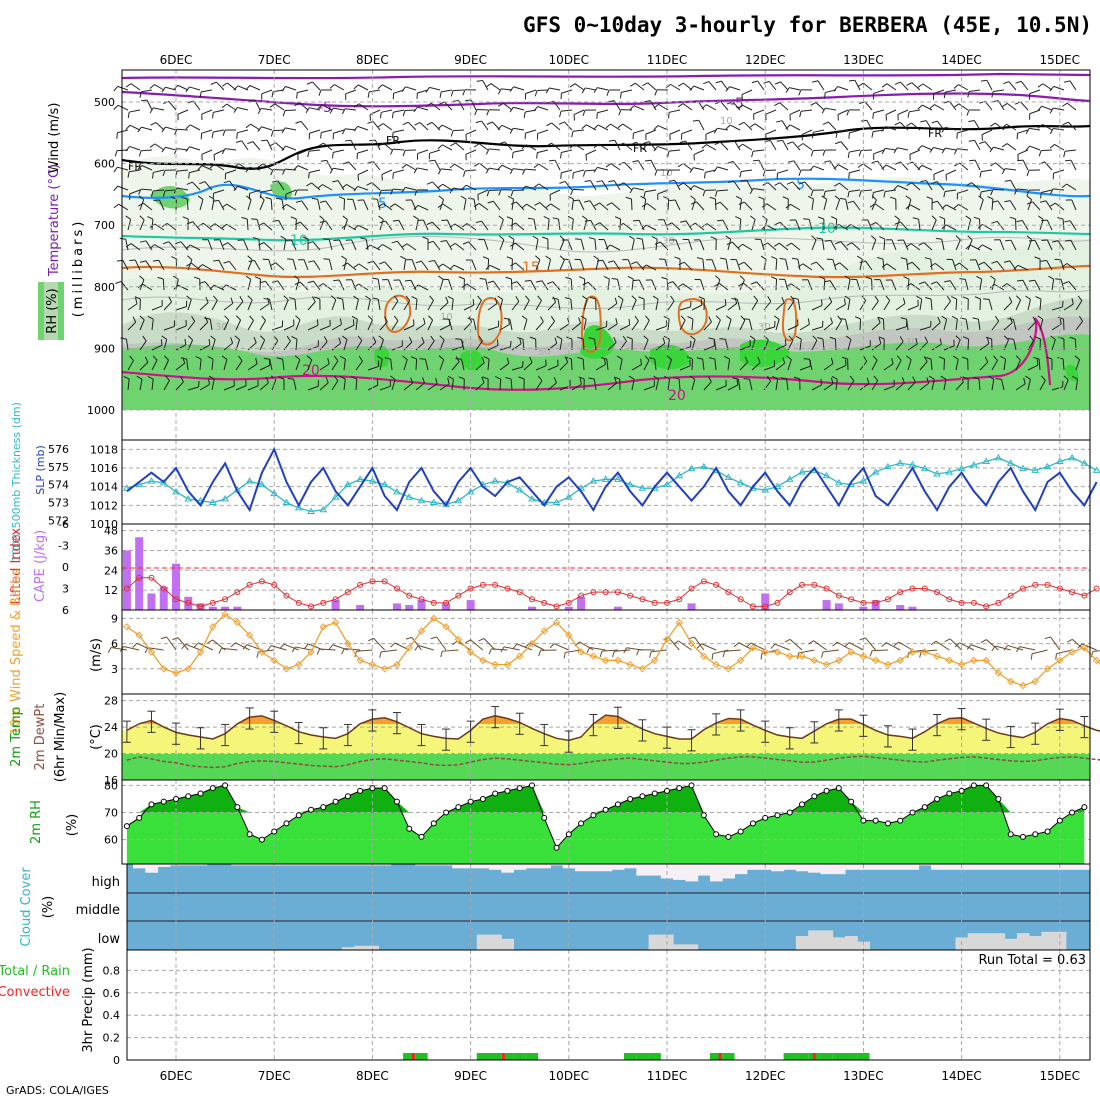 This screenshot has height=1100, width=1100. What do you see at coordinates (88, 999) in the screenshot?
I see `svg-text: 3hr Precip (mm)` at bounding box center [88, 999].